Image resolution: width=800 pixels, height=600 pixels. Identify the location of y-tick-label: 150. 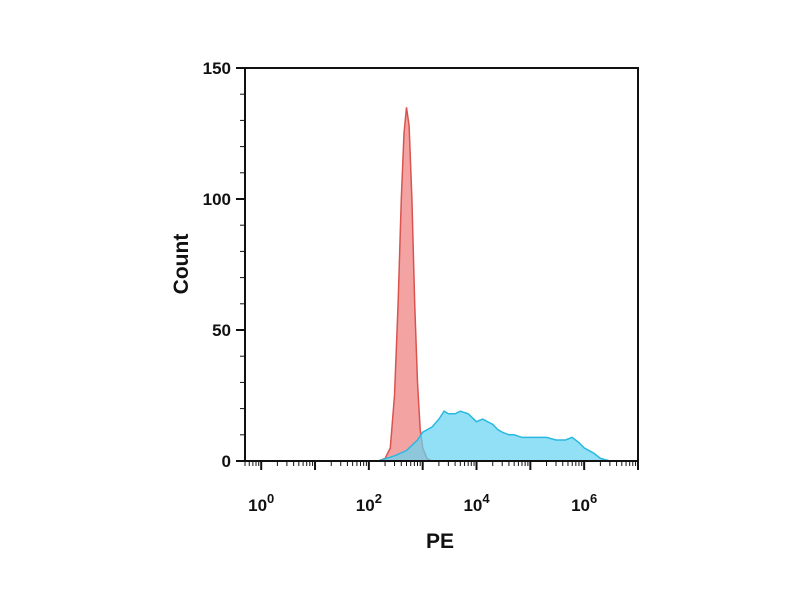
(217, 68).